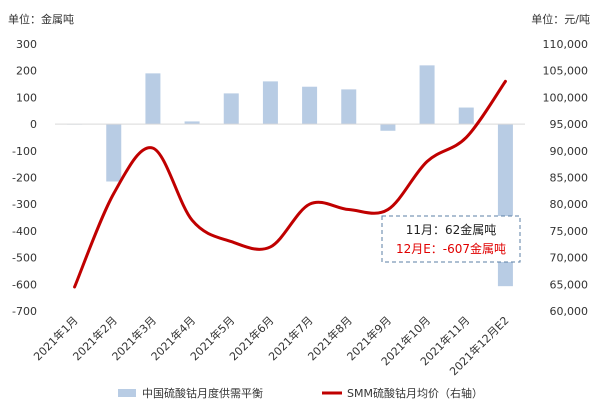 This screenshot has height=408, width=598. I want to click on annotation-line-1: 11月：62金属吨, so click(451, 229).